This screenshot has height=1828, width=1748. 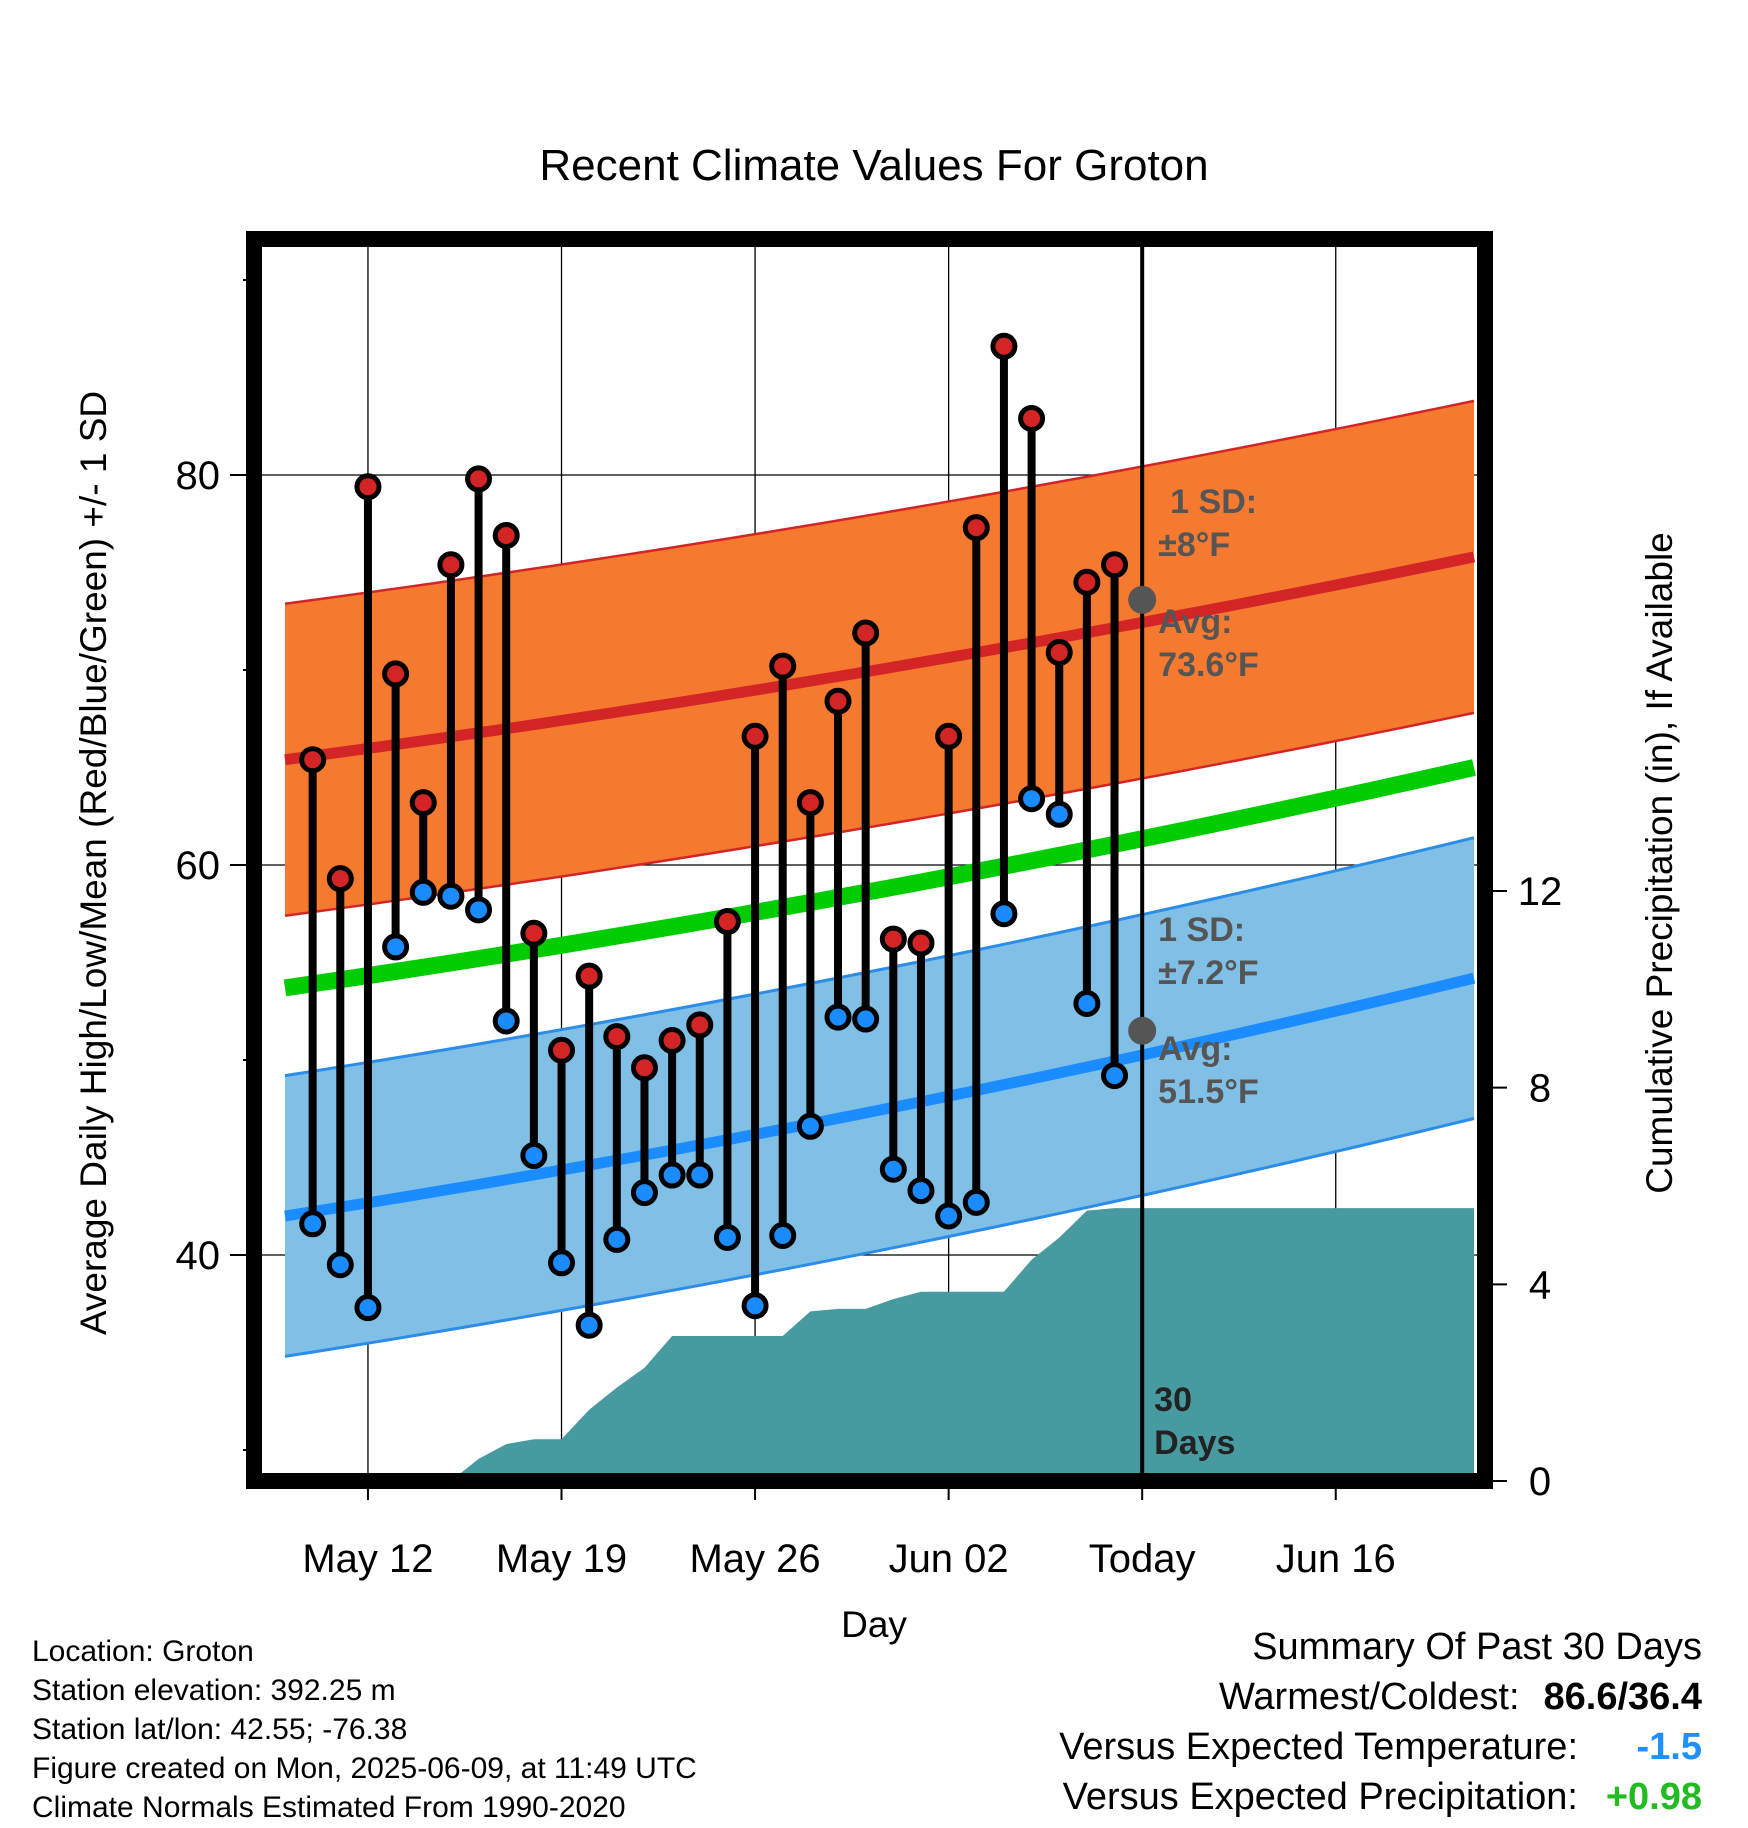 I want to click on x-tick-label: Jun 16, so click(x=1336, y=1559).